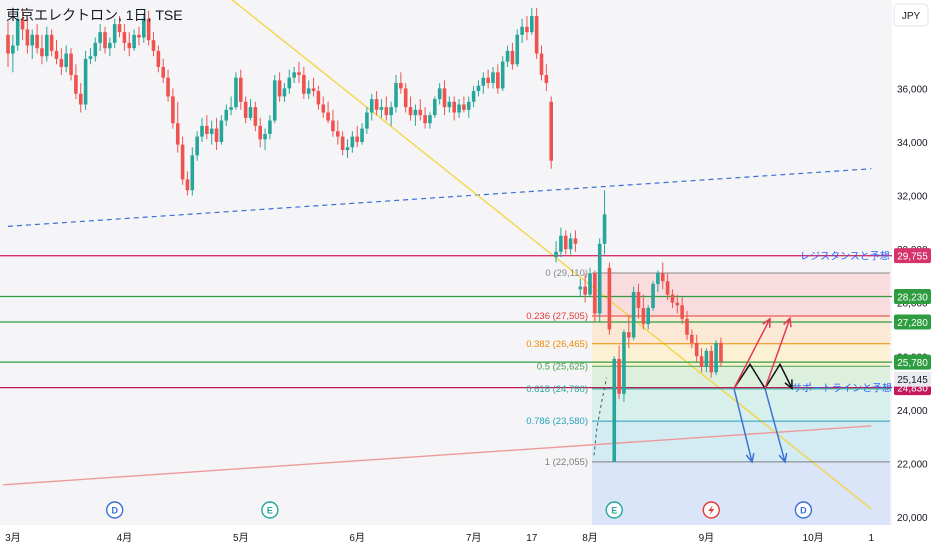 Image resolution: width=932 pixels, height=555 pixels. I want to click on price-tag-label: 25,780, so click(912, 363).